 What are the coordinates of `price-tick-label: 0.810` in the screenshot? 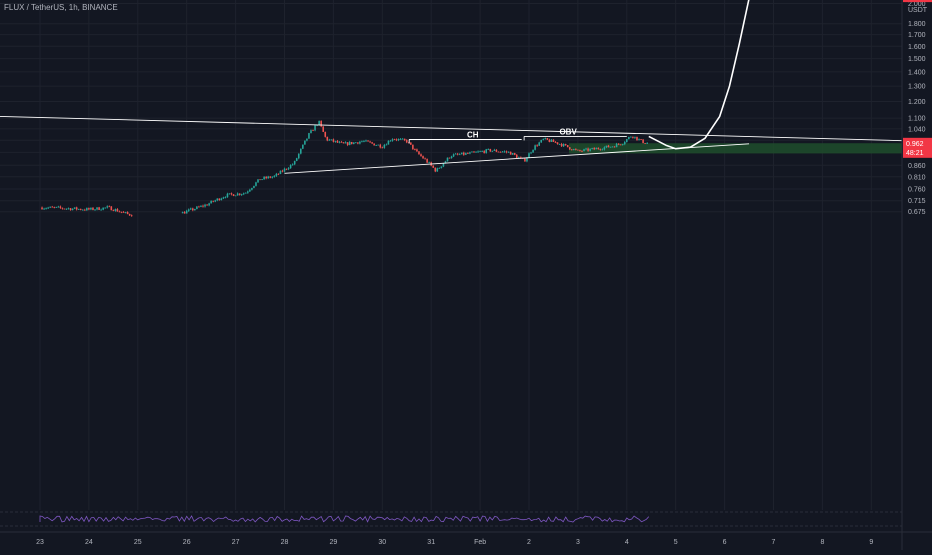 It's located at (917, 177).